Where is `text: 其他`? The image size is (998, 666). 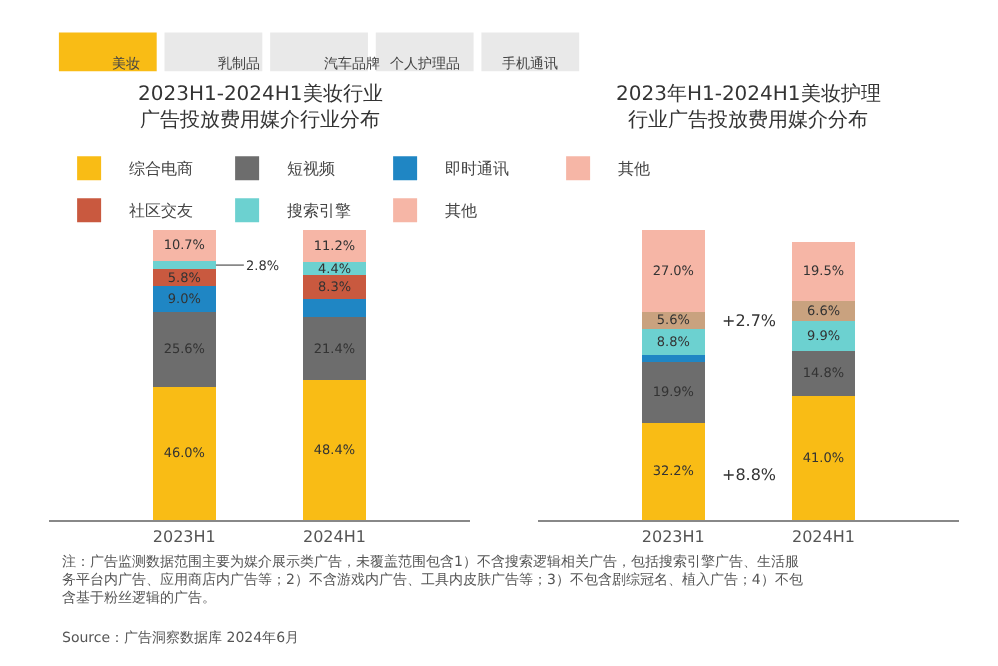 text: 其他 is located at coordinates (634, 169).